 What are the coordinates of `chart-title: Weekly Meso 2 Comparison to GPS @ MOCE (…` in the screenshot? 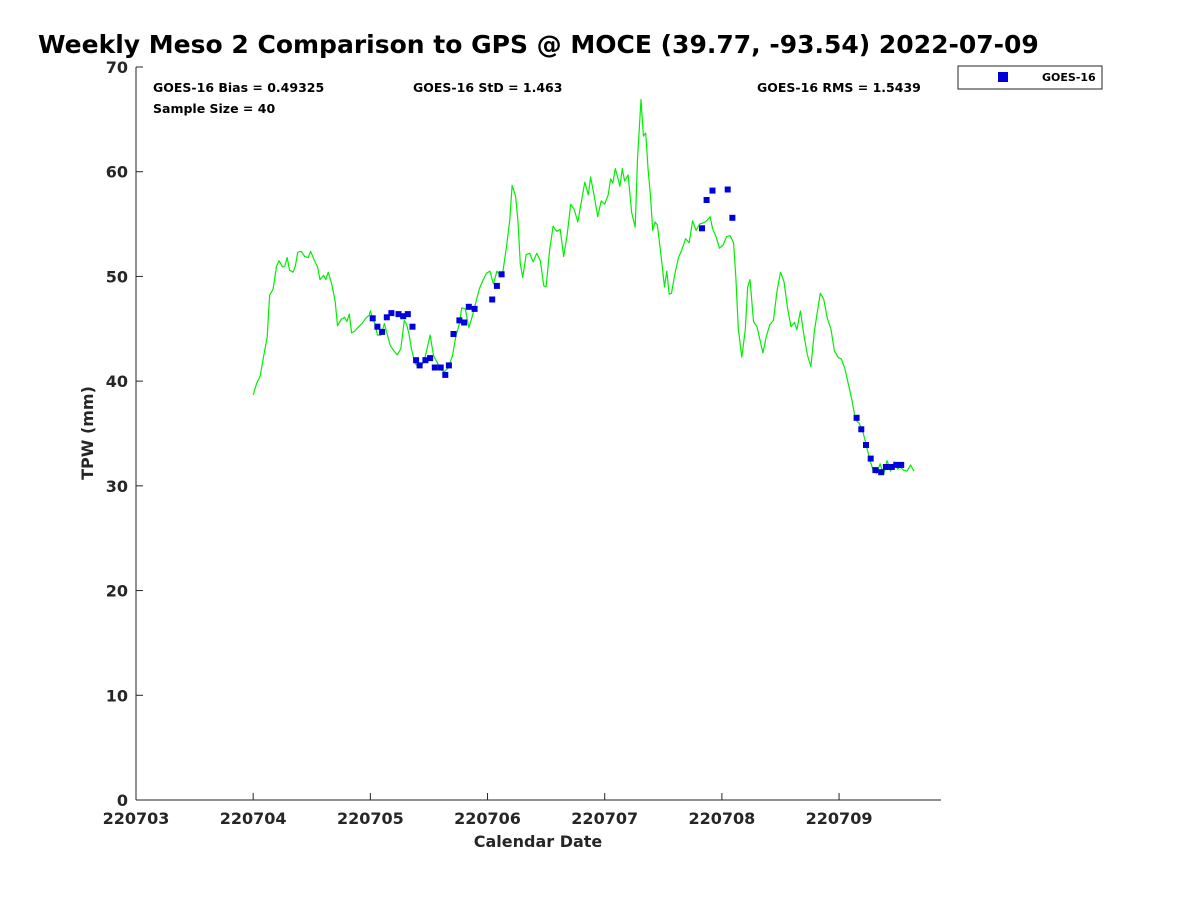 It's located at (538, 44).